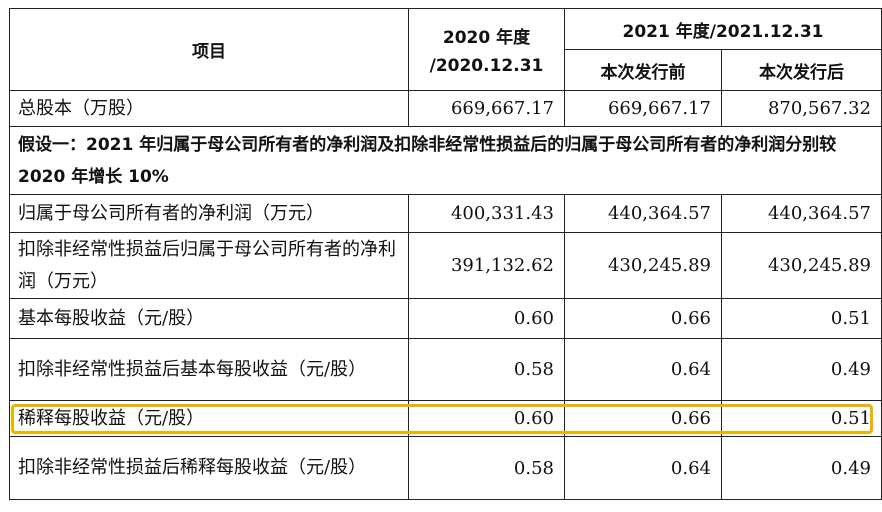 The height and width of the screenshot is (512, 882). I want to click on row-label: 归属于母公司所有者的净利润（万元）, so click(209, 213).